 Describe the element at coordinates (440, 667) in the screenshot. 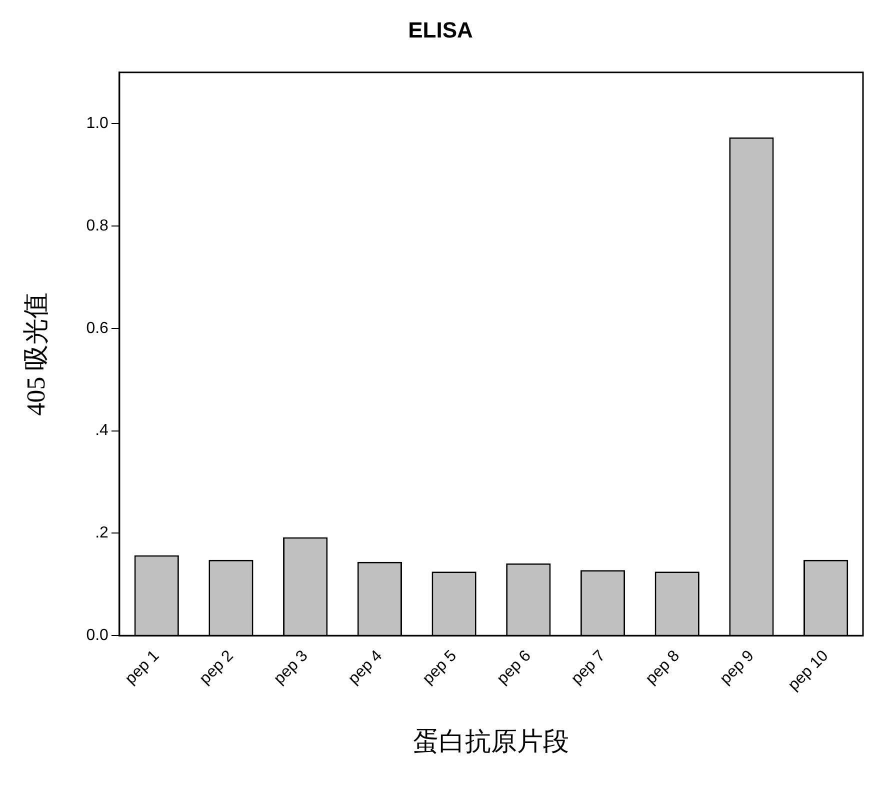

I see `x-tick-label: pep 5` at that location.